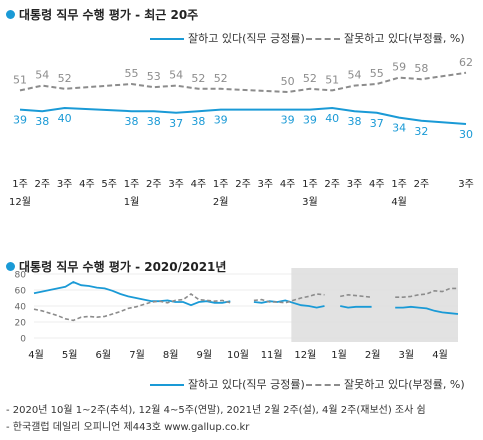 The height and width of the screenshot is (440, 483). I want to click on disapprove-line-2020, so click(245, 304).